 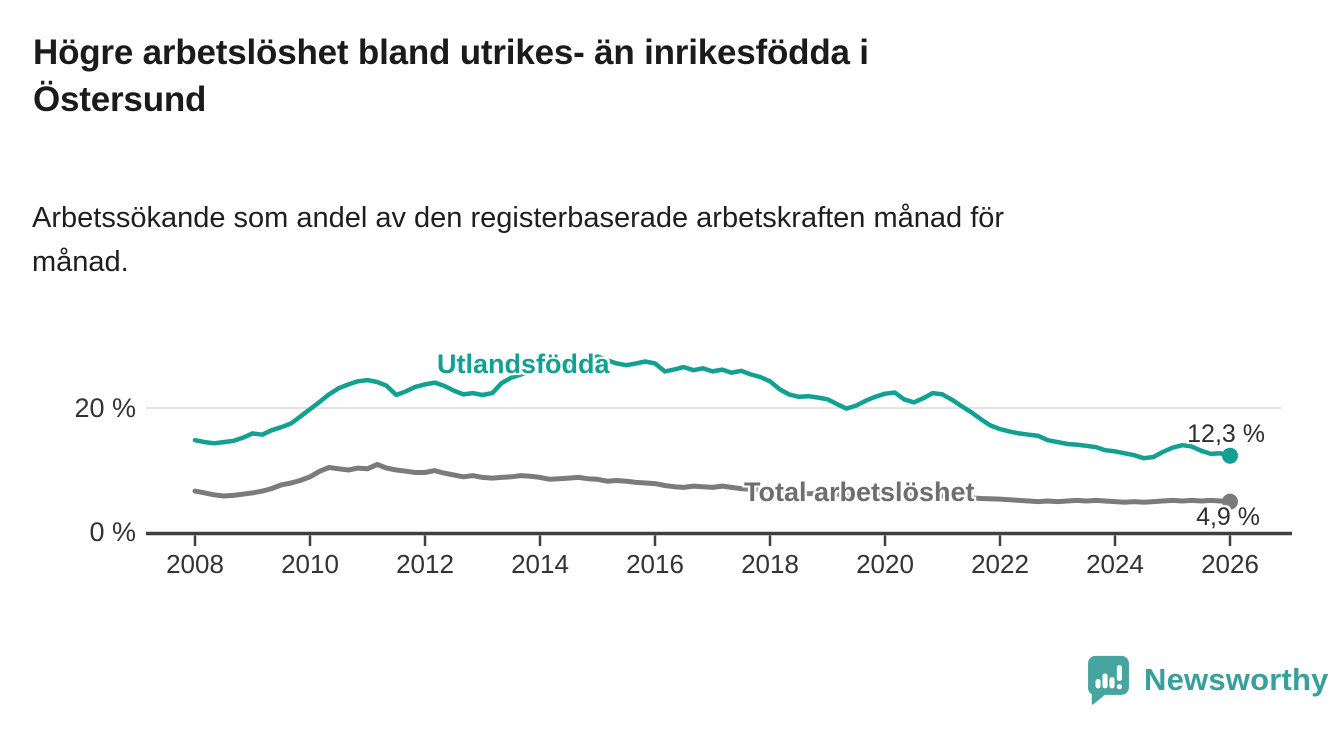 What do you see at coordinates (1119, 687) in the screenshot?
I see `exclamation-dot` at bounding box center [1119, 687].